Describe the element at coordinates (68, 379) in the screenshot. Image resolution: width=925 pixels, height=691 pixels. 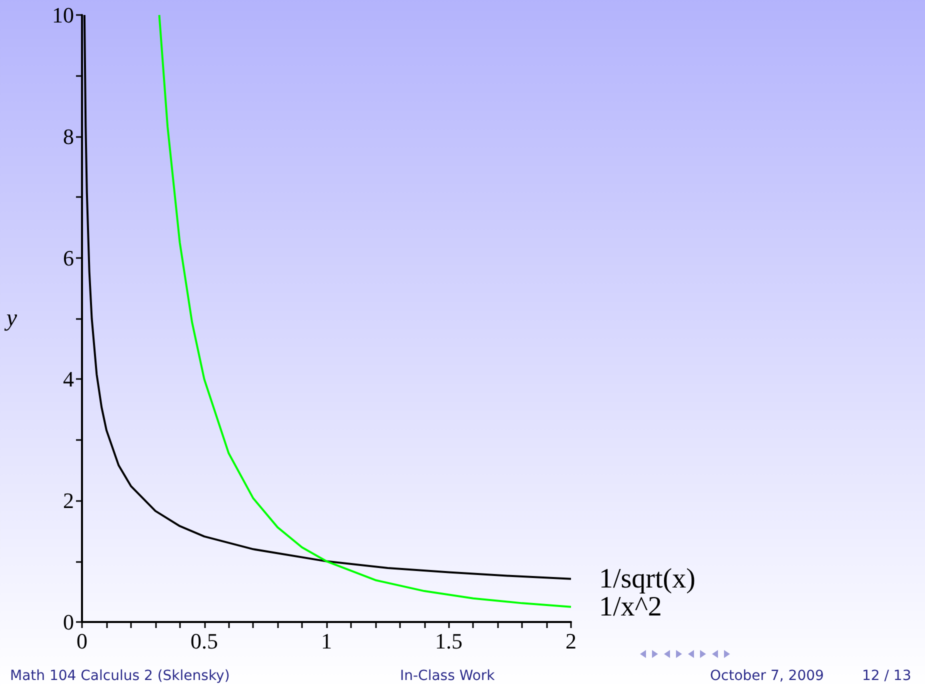
I see `y-tick-label: 4` at that location.